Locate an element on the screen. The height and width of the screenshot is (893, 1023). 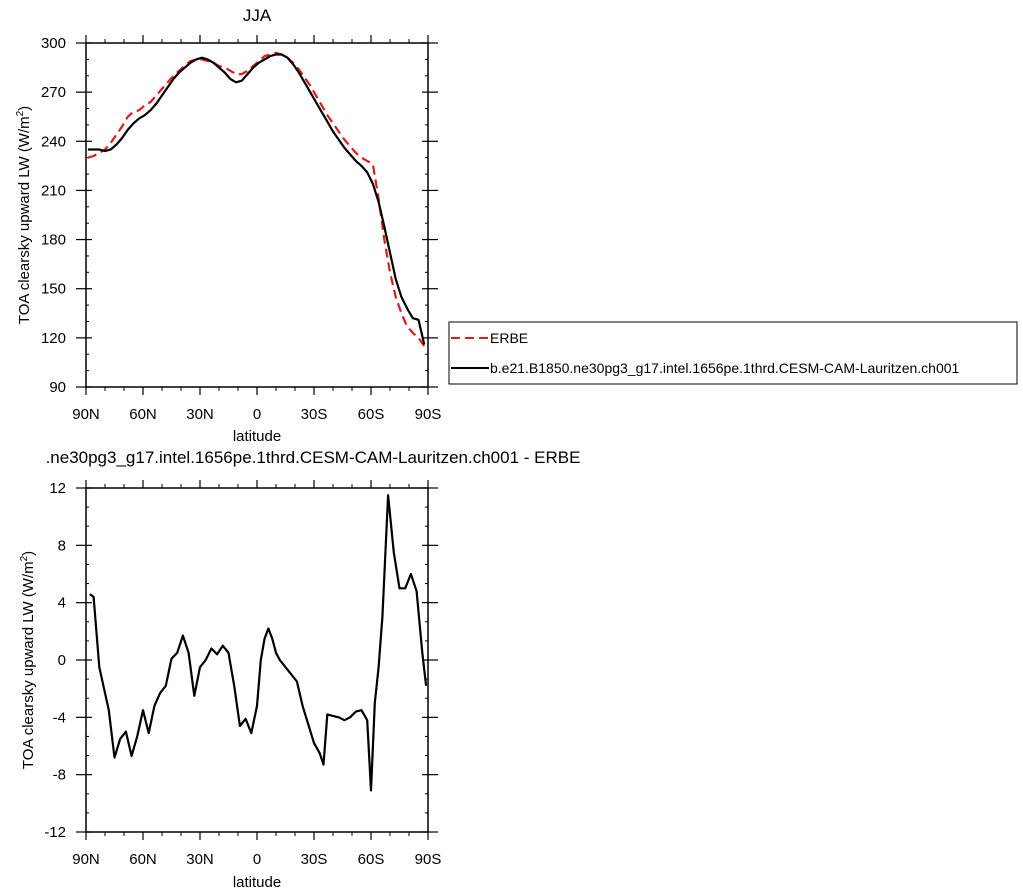
top-ytick-labels: 90 120 150 180 210 240 270 300 is located at coordinates (53, 215).